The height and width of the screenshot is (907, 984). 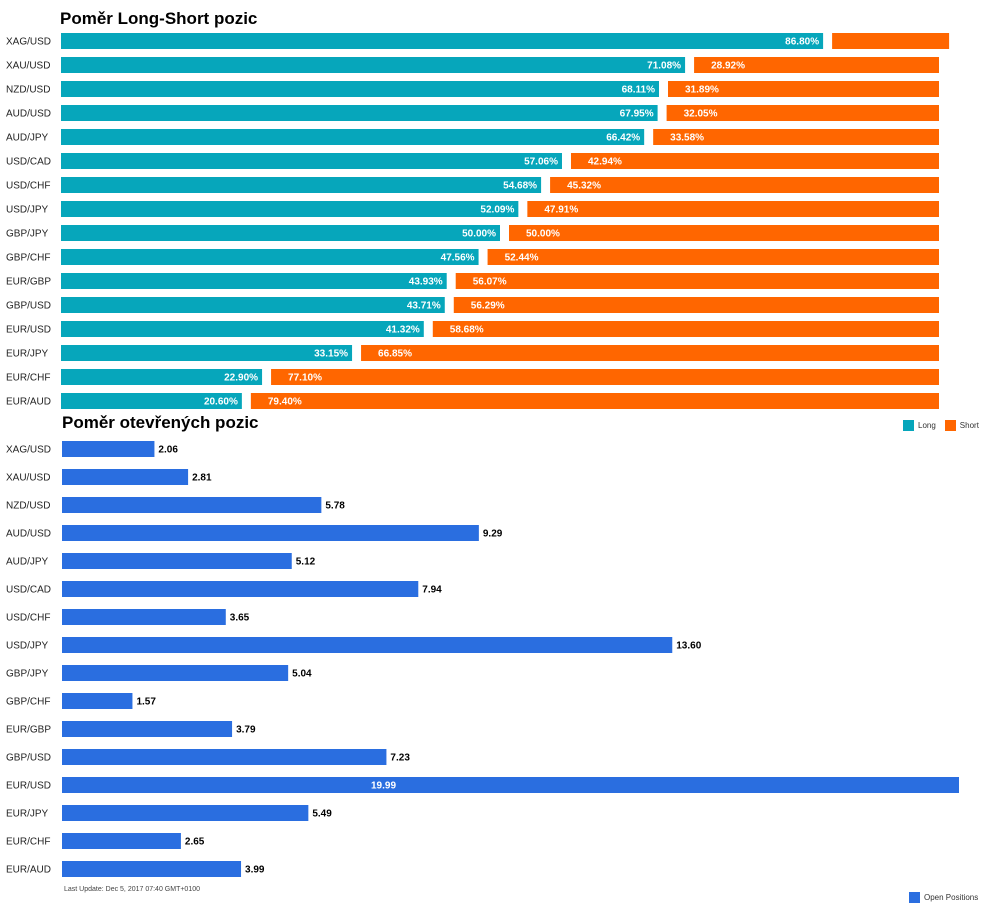 I want to click on open-positions-bar-xag-usd, so click(x=108, y=449).